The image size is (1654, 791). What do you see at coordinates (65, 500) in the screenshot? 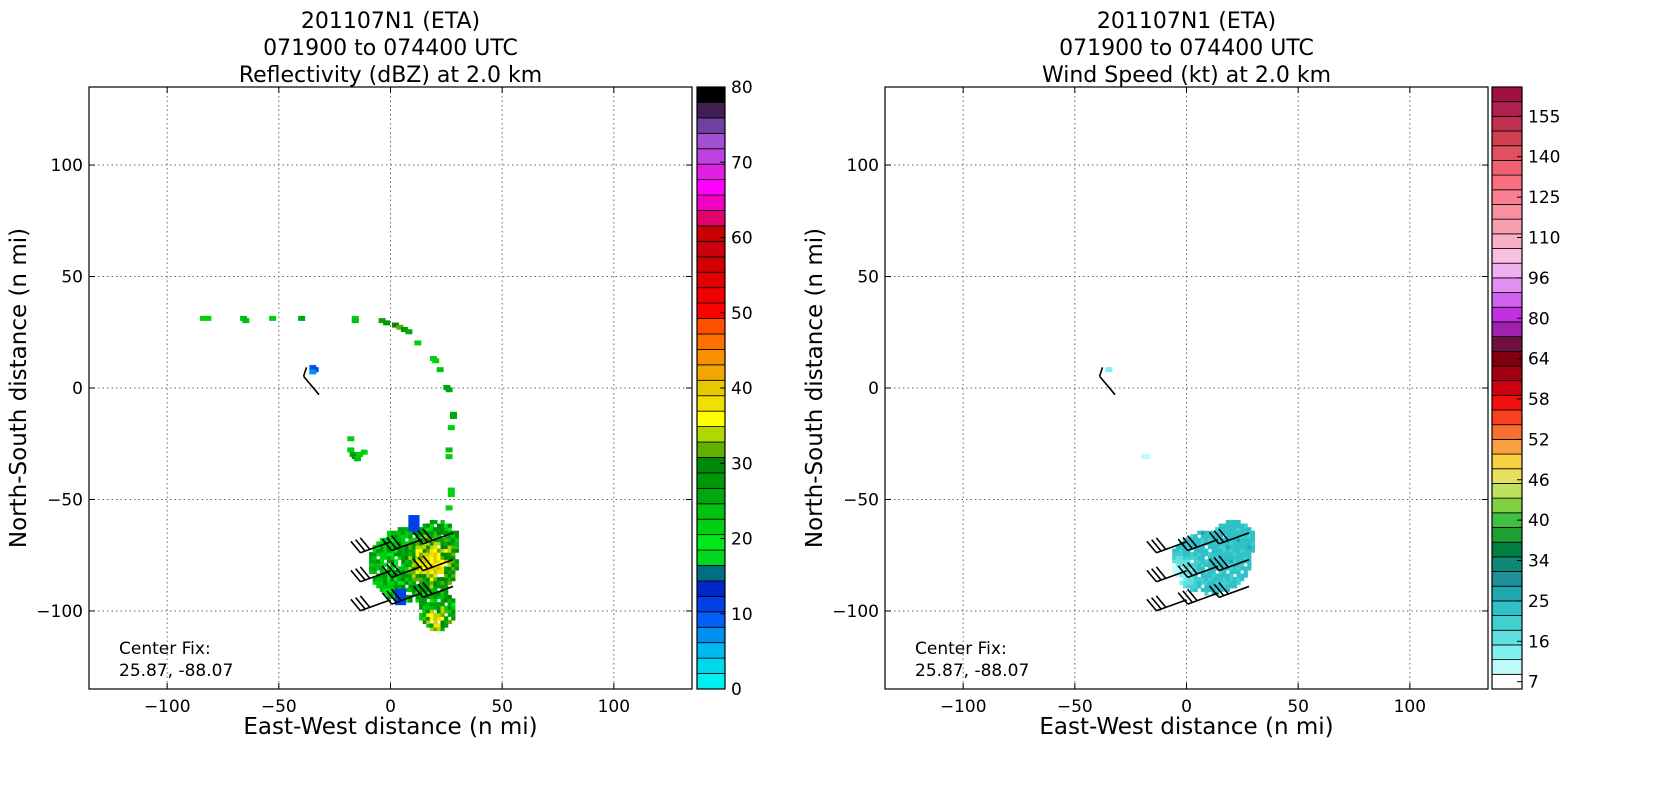
I see `y-tick-label: −50` at bounding box center [65, 500].